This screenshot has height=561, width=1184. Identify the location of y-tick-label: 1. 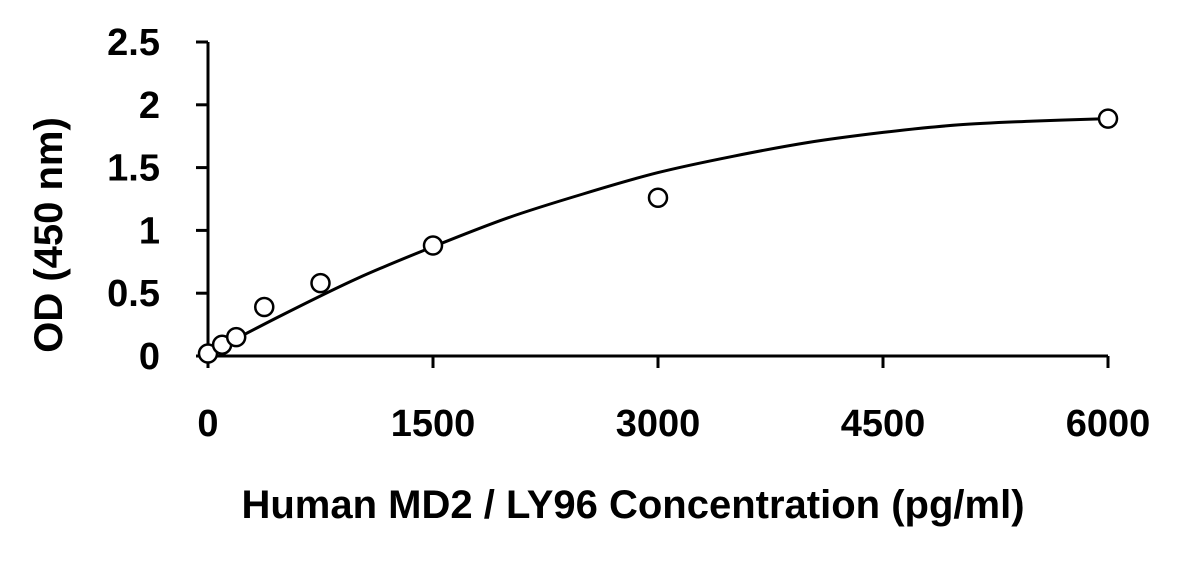
(149, 231).